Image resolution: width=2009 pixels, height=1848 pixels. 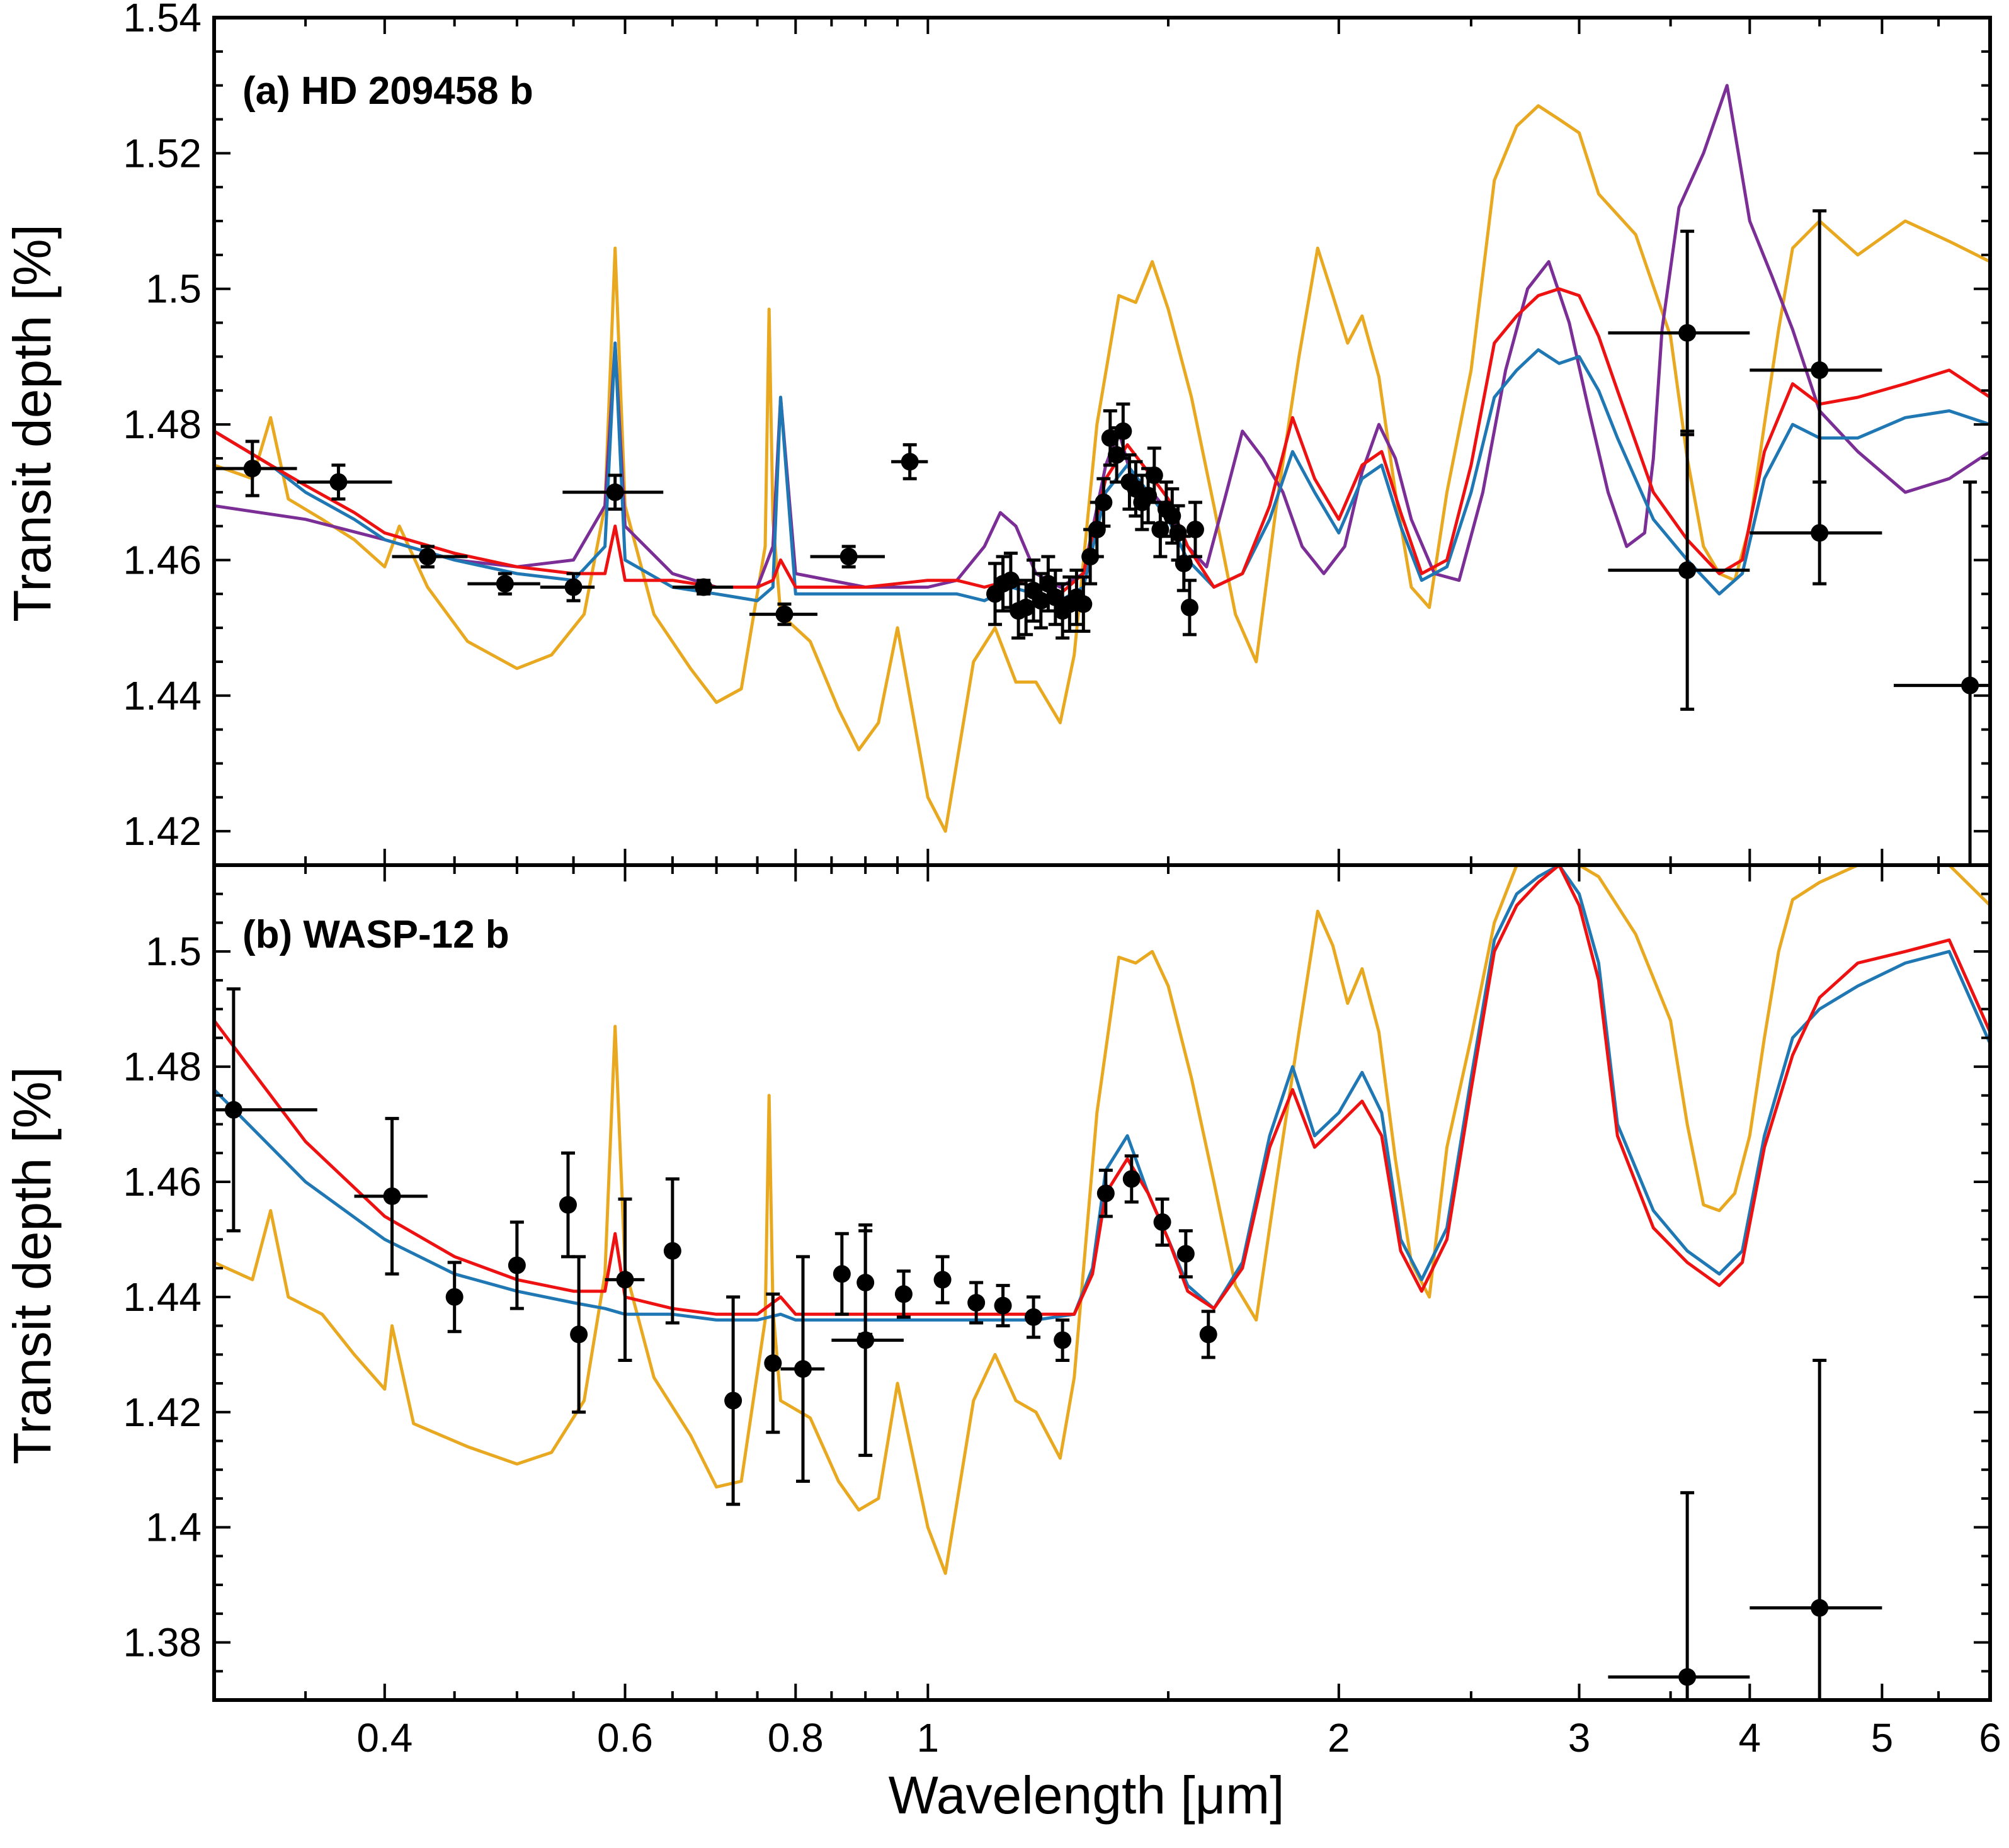 What do you see at coordinates (1750, 1737) in the screenshot?
I see `x-tick-label: 4` at bounding box center [1750, 1737].